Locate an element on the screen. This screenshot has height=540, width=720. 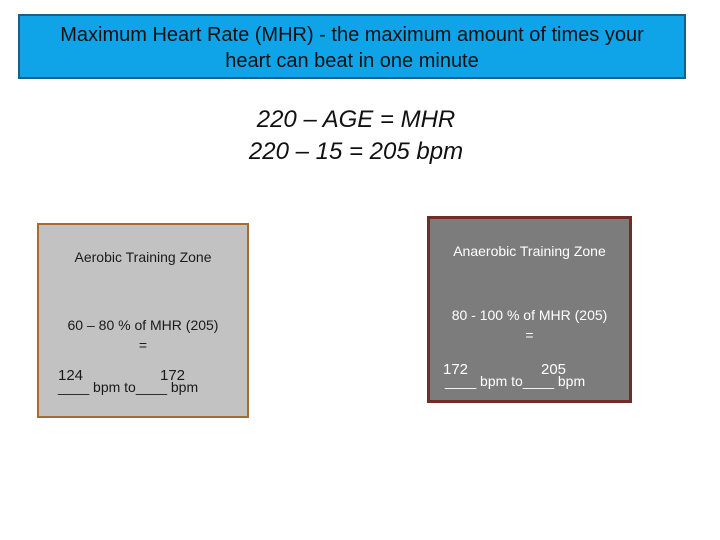
title-line-2: heart can beat in one minute is located at coordinates (352, 61).